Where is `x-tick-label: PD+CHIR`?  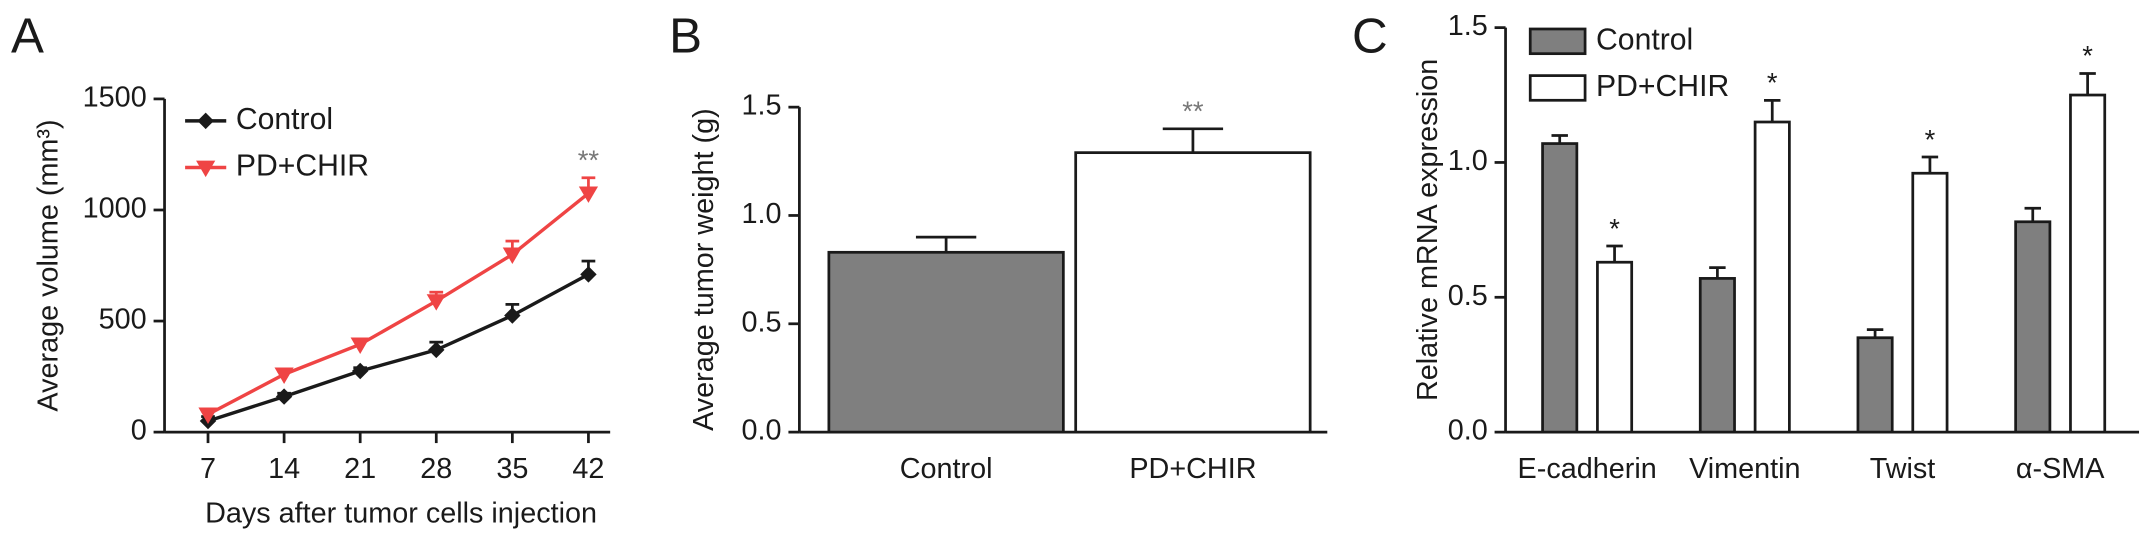
x-tick-label: PD+CHIR is located at coordinates (1192, 469).